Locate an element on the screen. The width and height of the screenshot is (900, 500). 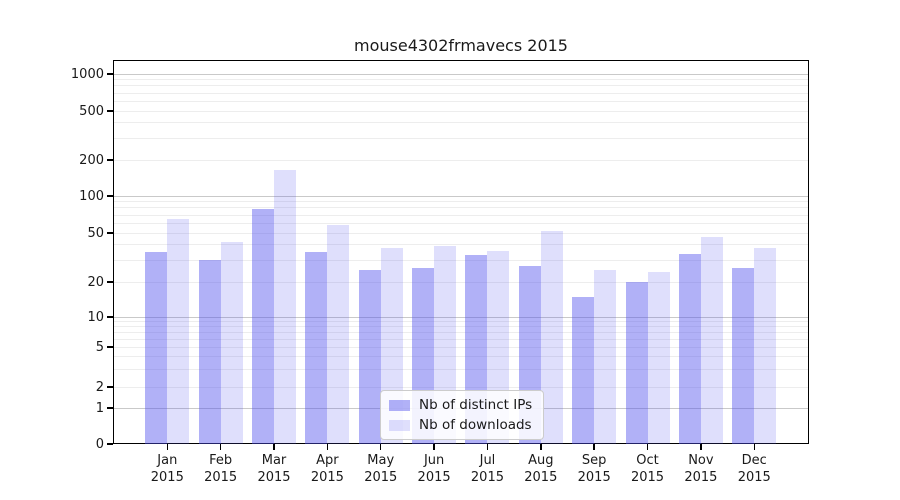
y-tick-label: 100 is located at coordinates (91, 196).